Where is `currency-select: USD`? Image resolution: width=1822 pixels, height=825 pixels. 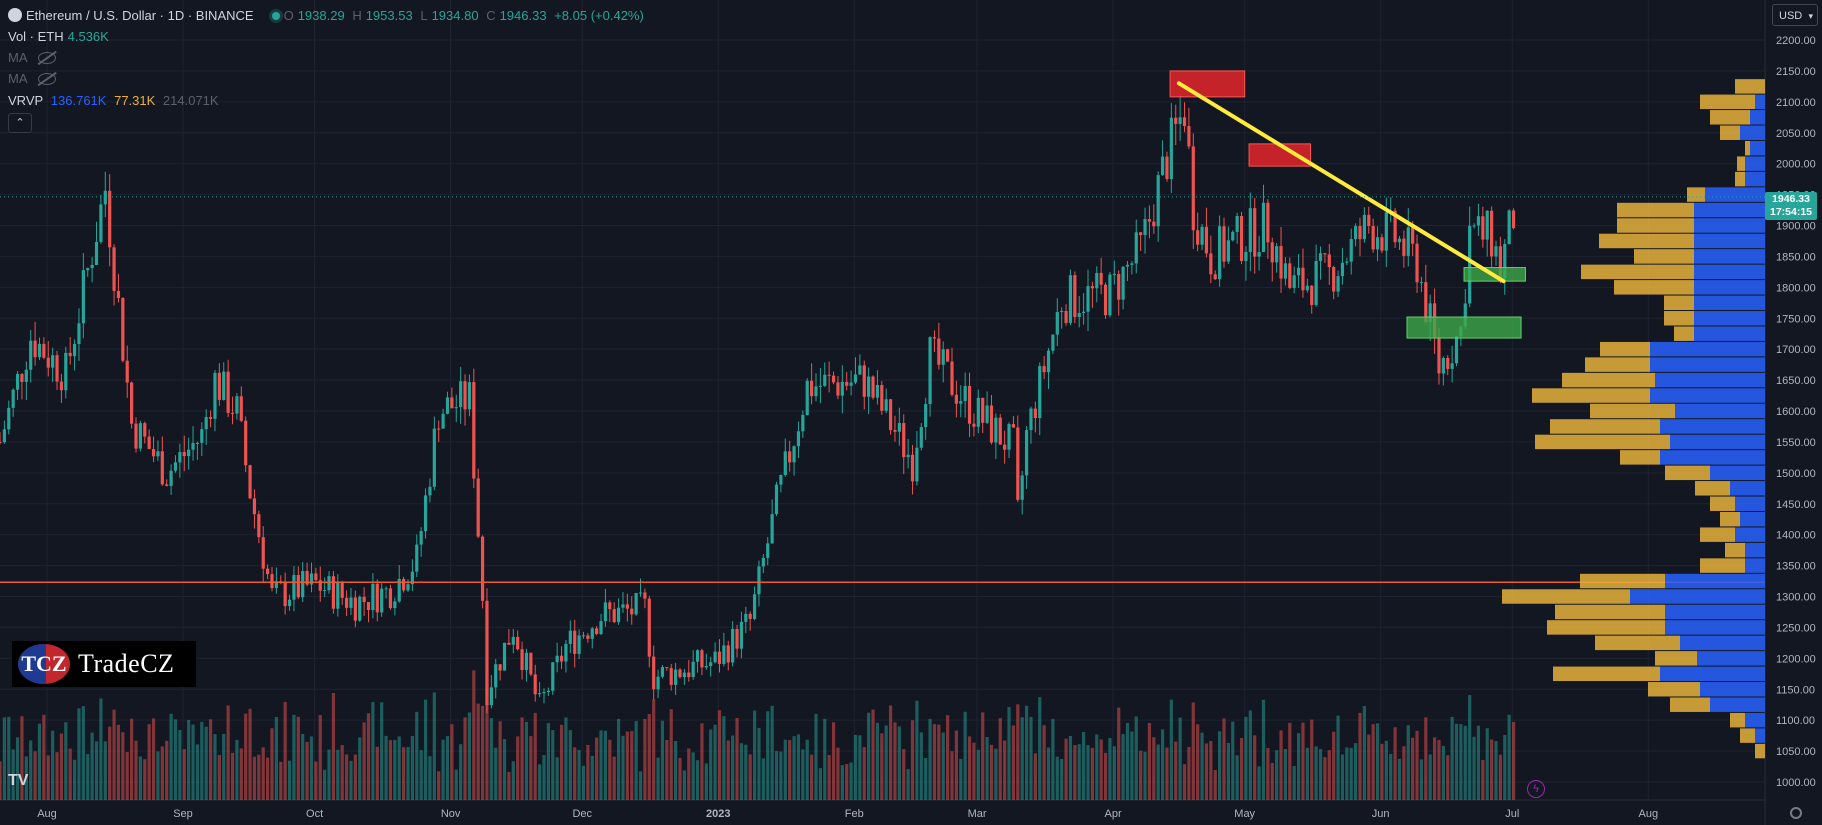
currency-select: USD is located at coordinates (1795, 15).